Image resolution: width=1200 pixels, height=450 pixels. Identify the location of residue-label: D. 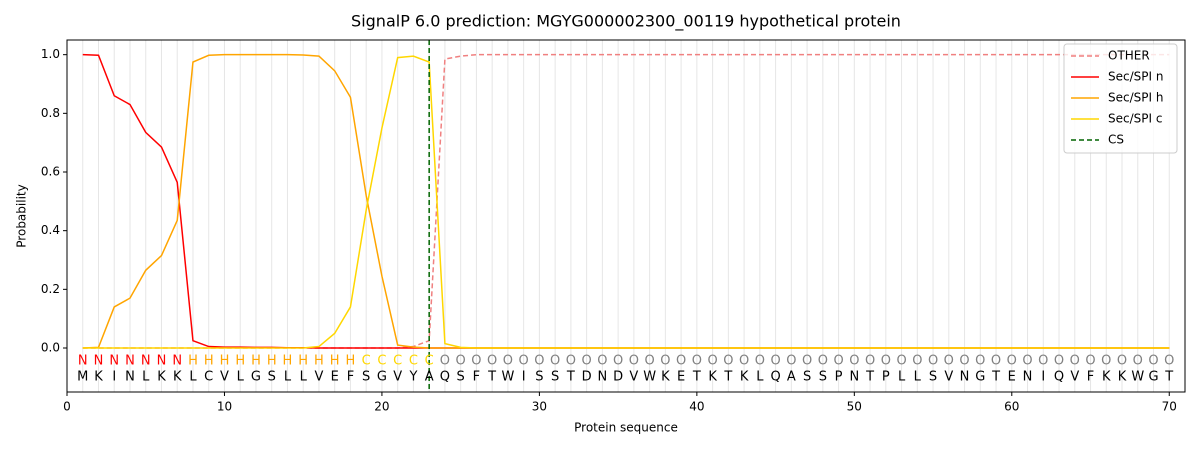
(587, 377).